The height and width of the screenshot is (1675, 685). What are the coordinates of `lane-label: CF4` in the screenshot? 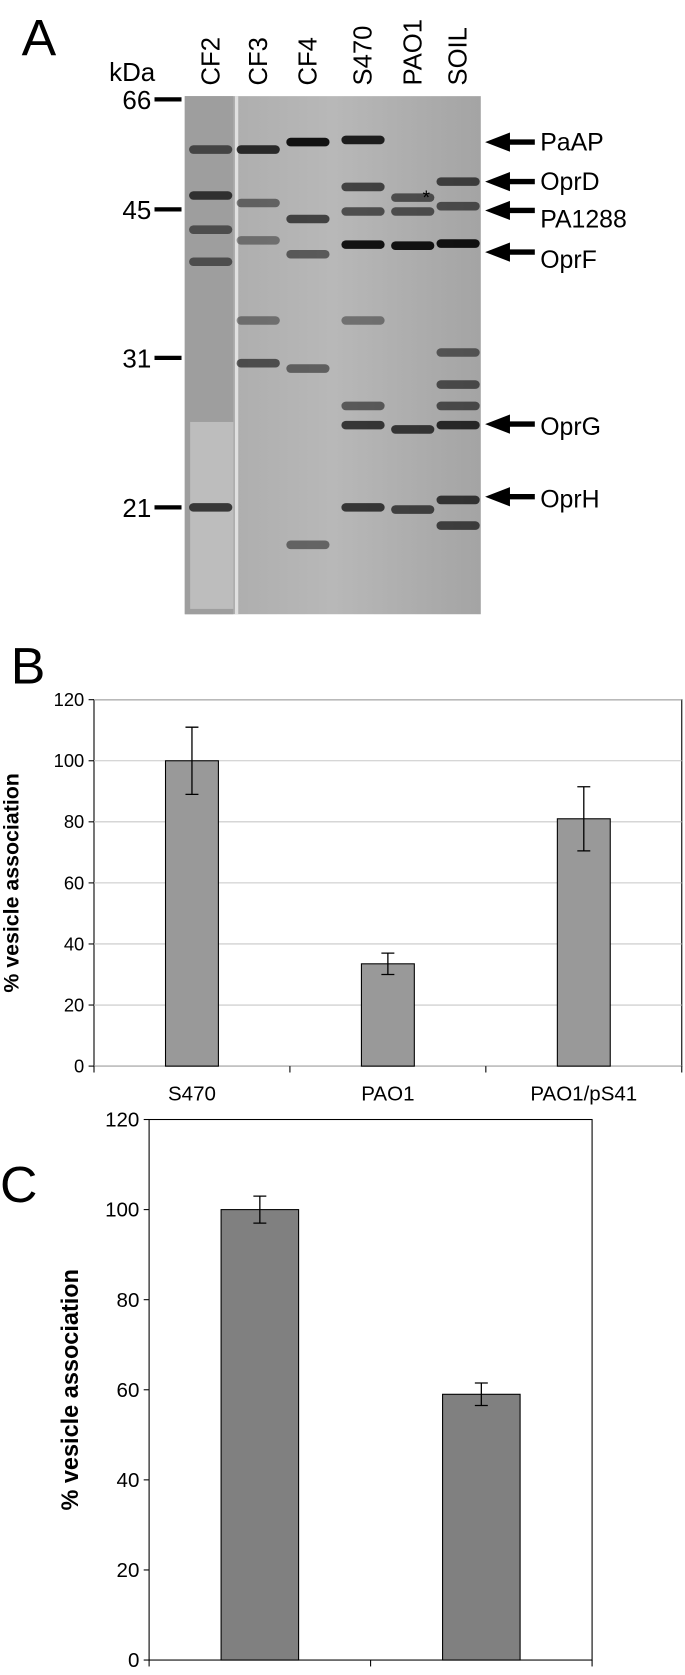 It's located at (308, 61).